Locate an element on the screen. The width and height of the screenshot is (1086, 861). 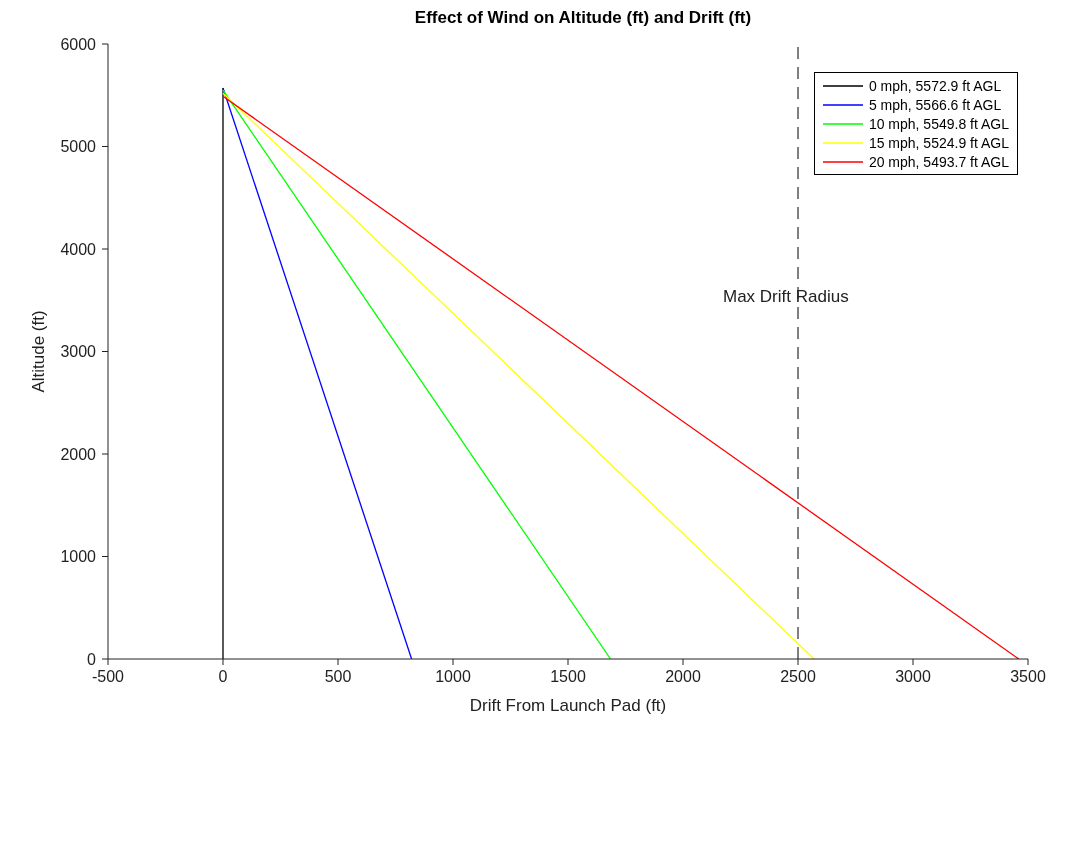
x-tick-label: 3000 is located at coordinates (913, 677).